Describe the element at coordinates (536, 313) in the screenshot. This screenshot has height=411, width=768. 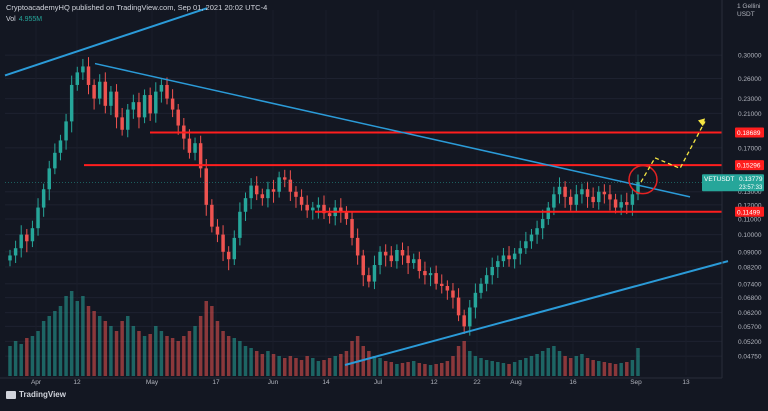
I see `lower-trendline` at that location.